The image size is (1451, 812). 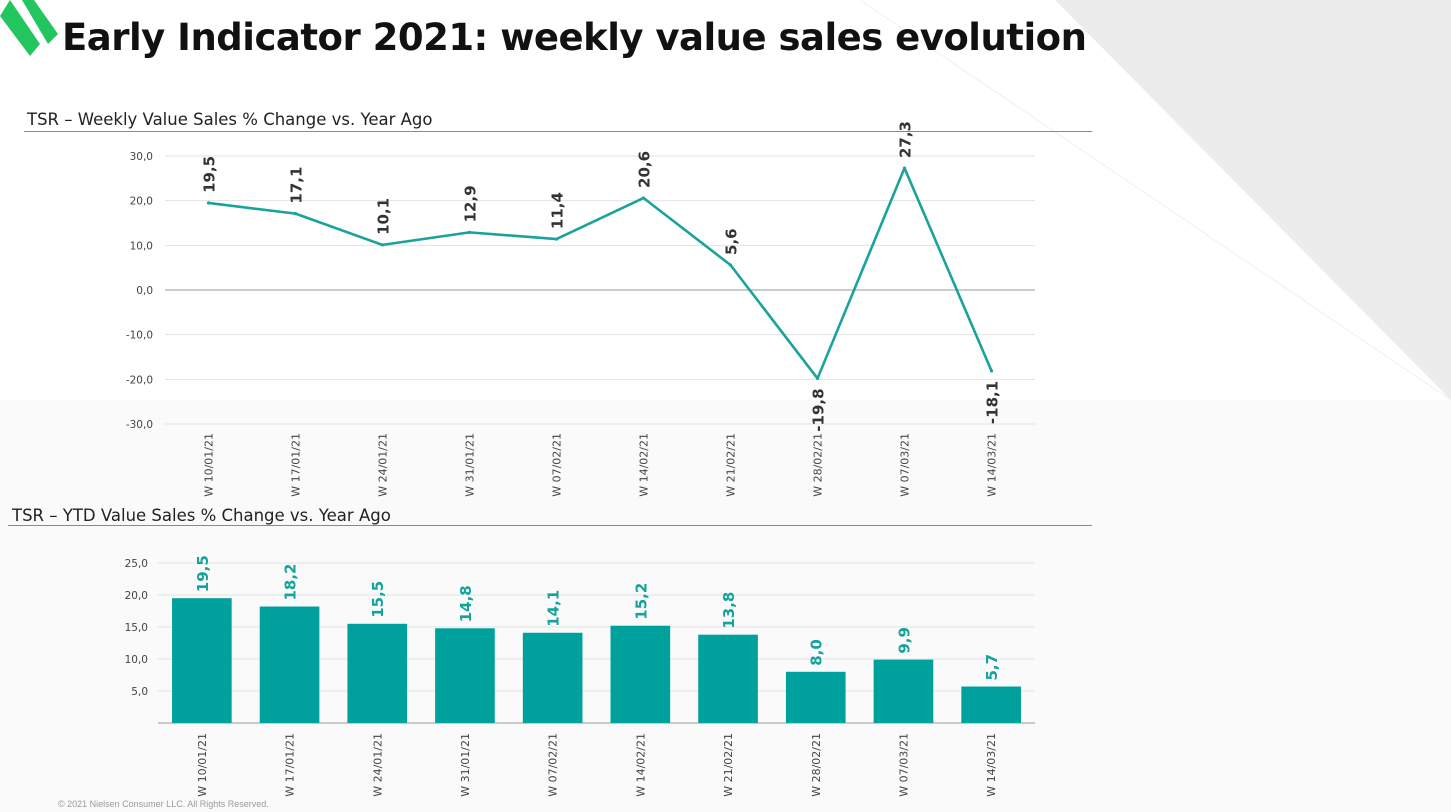 What do you see at coordinates (144, 291) in the screenshot?
I see `y-tick-label: 0,0` at bounding box center [144, 291].